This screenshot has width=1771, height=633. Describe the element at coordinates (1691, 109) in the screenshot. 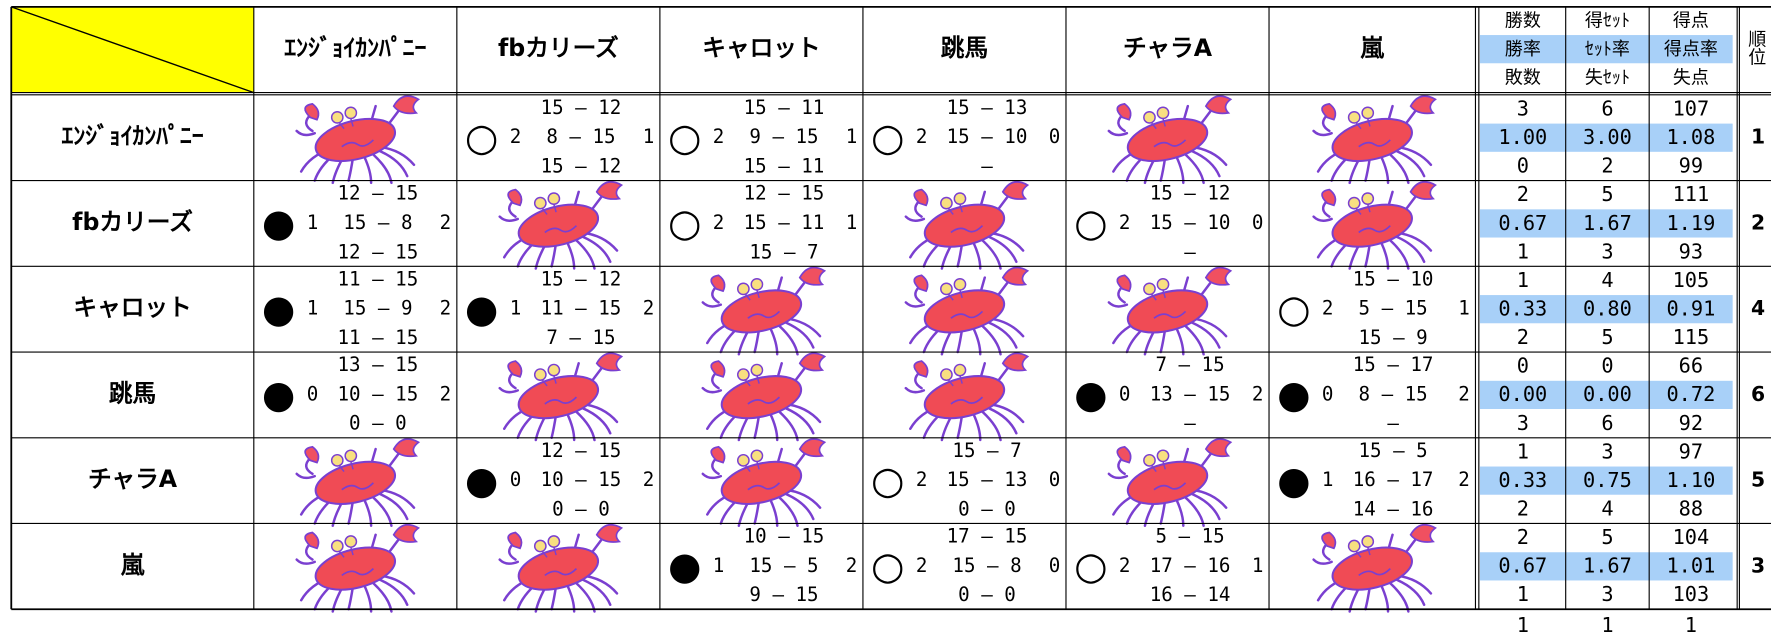

I see `stat-value: 107` at that location.